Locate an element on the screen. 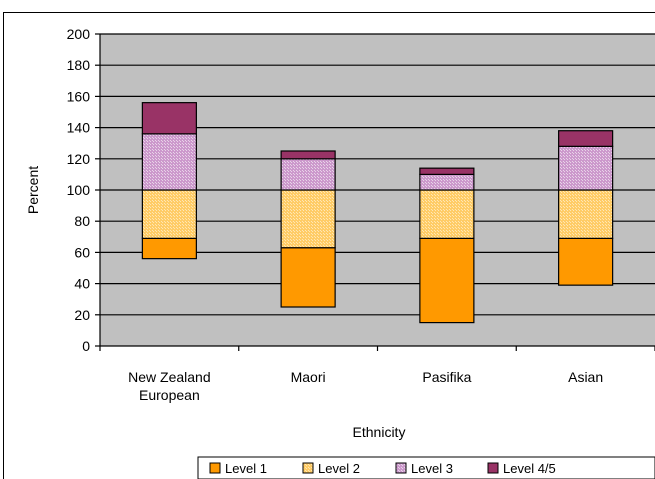 The image size is (655, 479). y-axis: 0 20 40 60 80 100 120 140 160 180 200 is located at coordinates (84, 190).